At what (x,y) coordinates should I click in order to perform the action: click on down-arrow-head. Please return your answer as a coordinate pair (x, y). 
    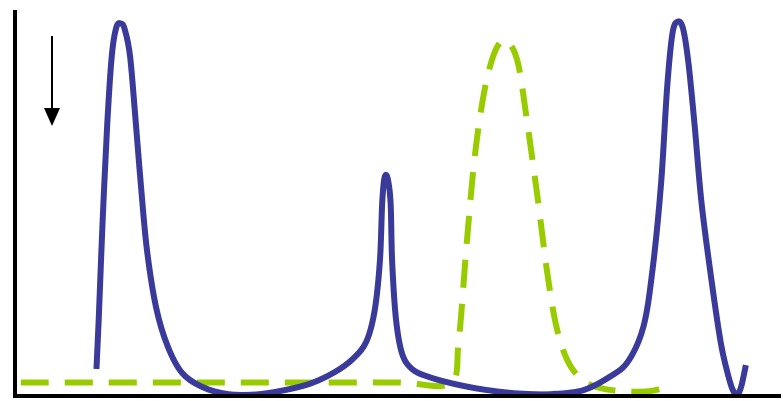
    Looking at the image, I should click on (52, 117).